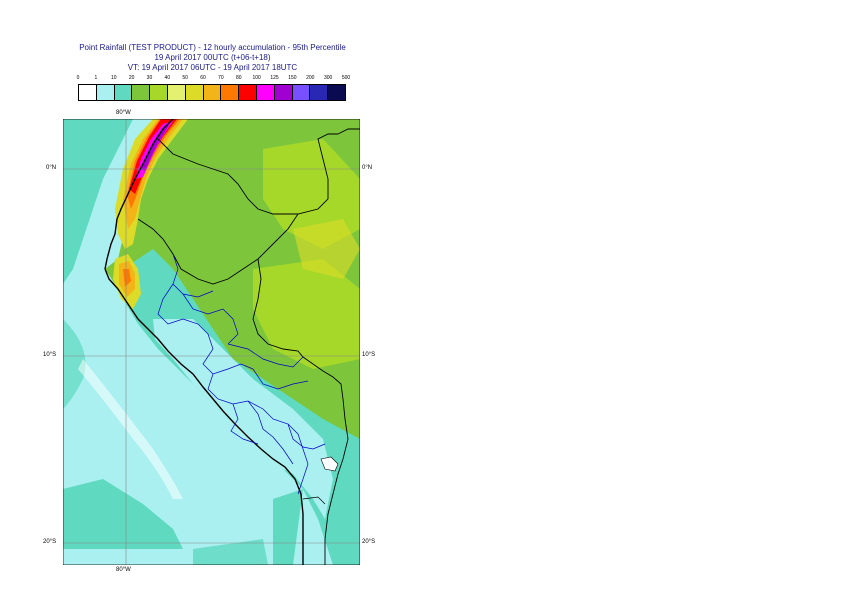 This screenshot has width=842, height=596. What do you see at coordinates (123, 113) in the screenshot?
I see `lon-label-top: 80°W` at bounding box center [123, 113].